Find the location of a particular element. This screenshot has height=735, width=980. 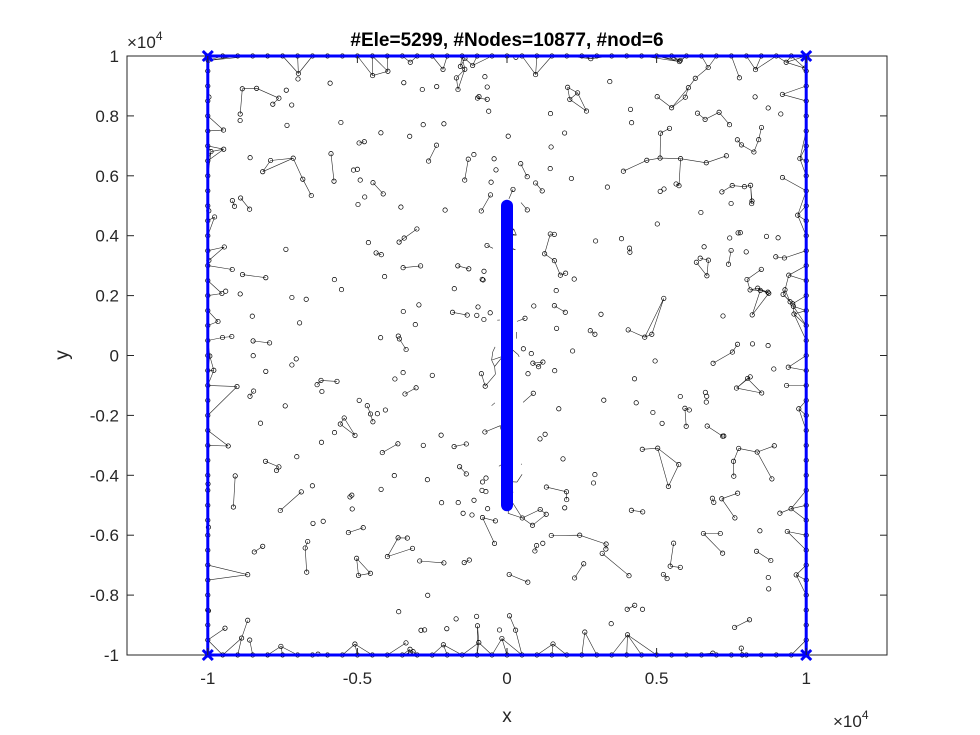

y-axis-label: y is located at coordinates (62, 355).